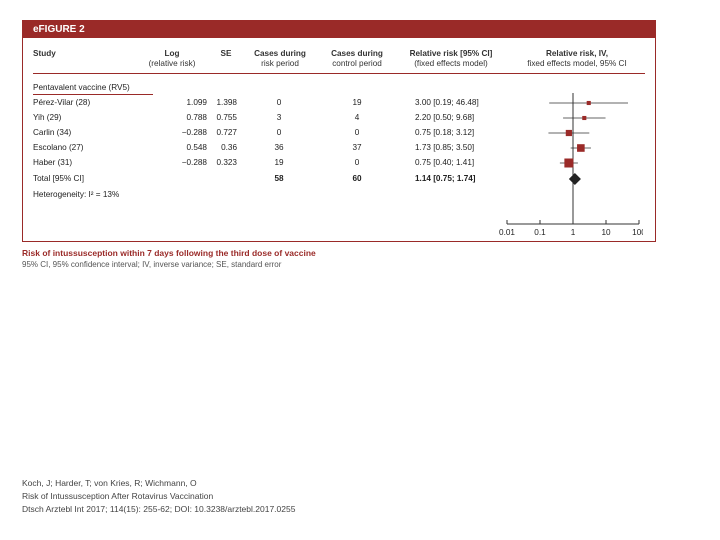 The width and height of the screenshot is (720, 540). What do you see at coordinates (357, 178) in the screenshot?
I see `total-cases-control: 60` at bounding box center [357, 178].